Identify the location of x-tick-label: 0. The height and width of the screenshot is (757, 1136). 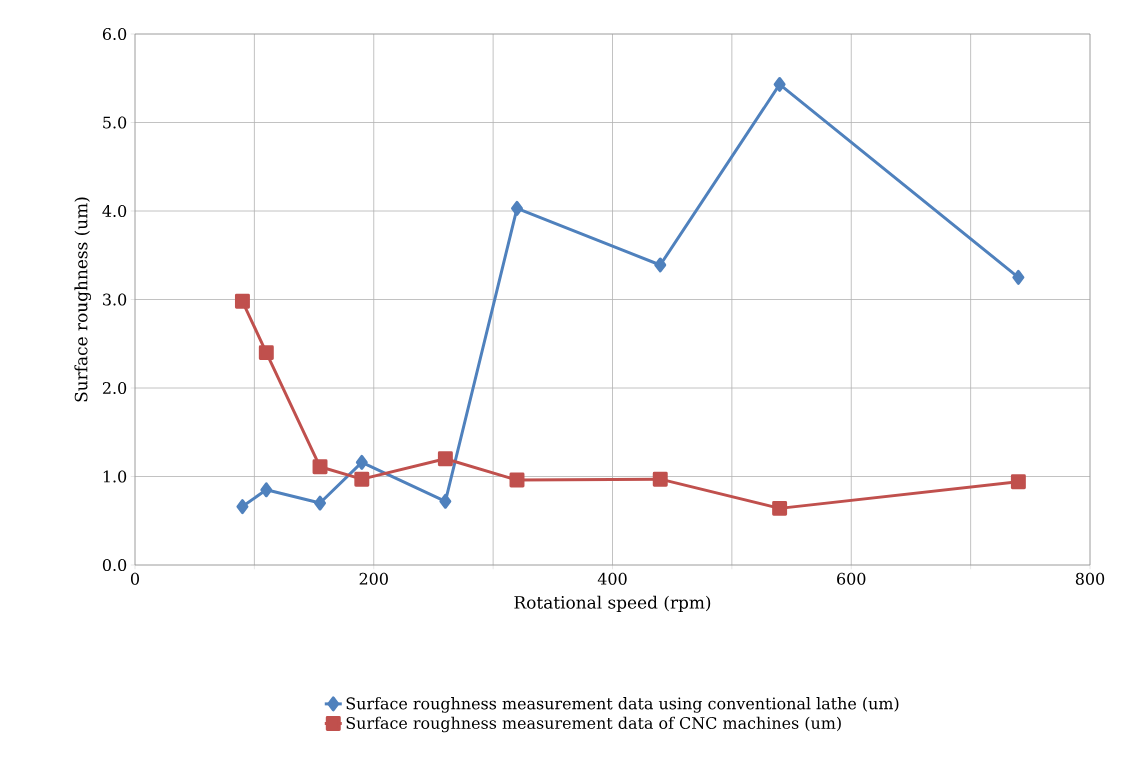
(135, 578).